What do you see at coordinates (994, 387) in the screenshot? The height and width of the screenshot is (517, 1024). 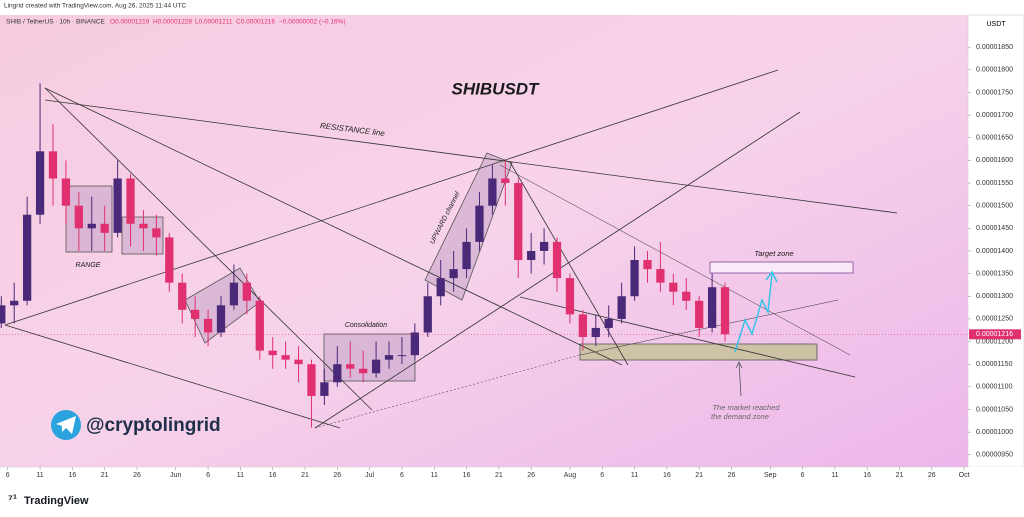 I see `y-tick-label: 0.00001100` at bounding box center [994, 387].